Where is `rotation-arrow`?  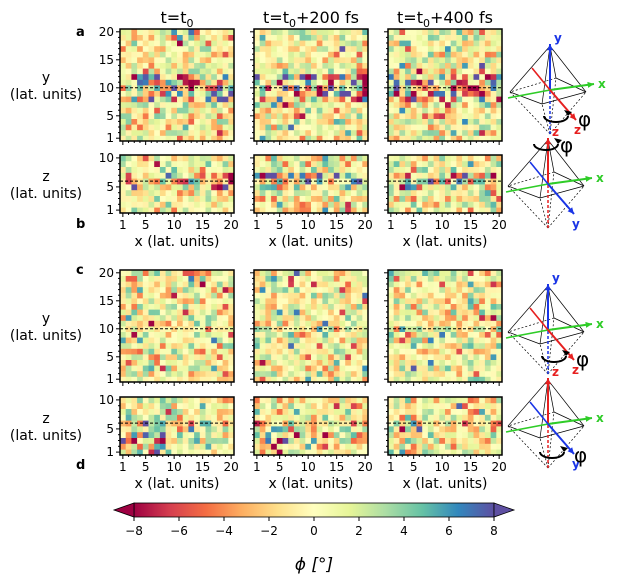
rotation-arrow is located at coordinates (552, 455).